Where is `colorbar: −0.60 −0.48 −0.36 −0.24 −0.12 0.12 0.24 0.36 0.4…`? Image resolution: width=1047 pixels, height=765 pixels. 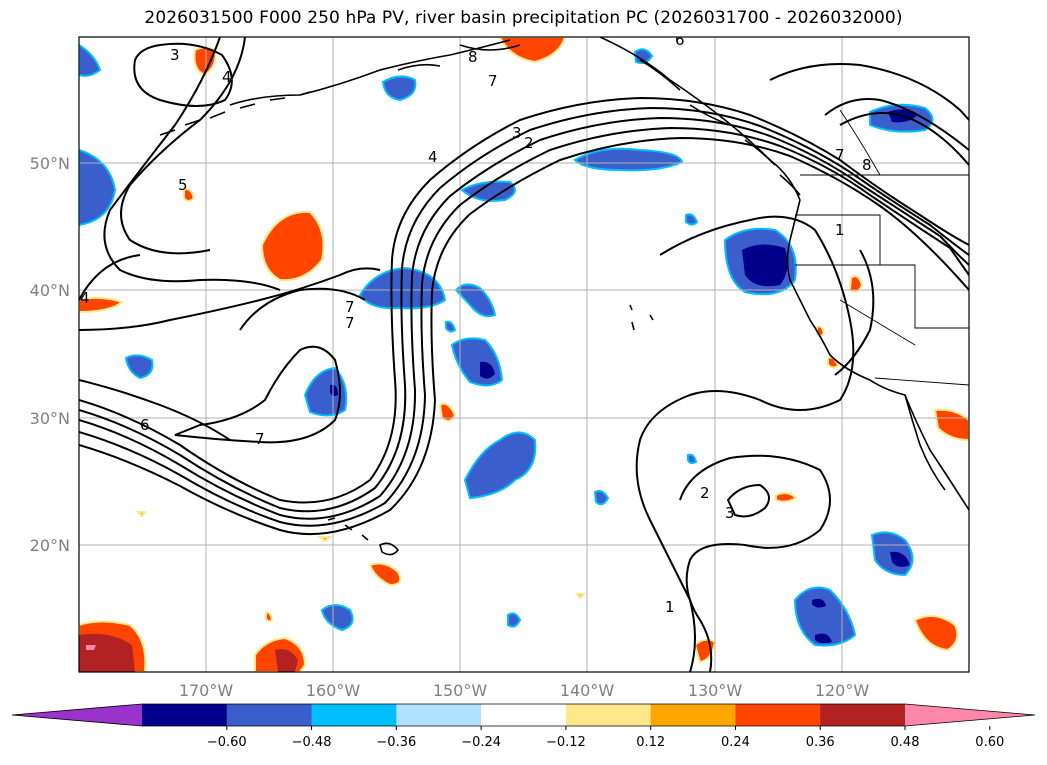 colorbar: −0.60 −0.48 −0.36 −0.24 −0.12 0.12 0.24 0.36 0.4… is located at coordinates (523, 726).